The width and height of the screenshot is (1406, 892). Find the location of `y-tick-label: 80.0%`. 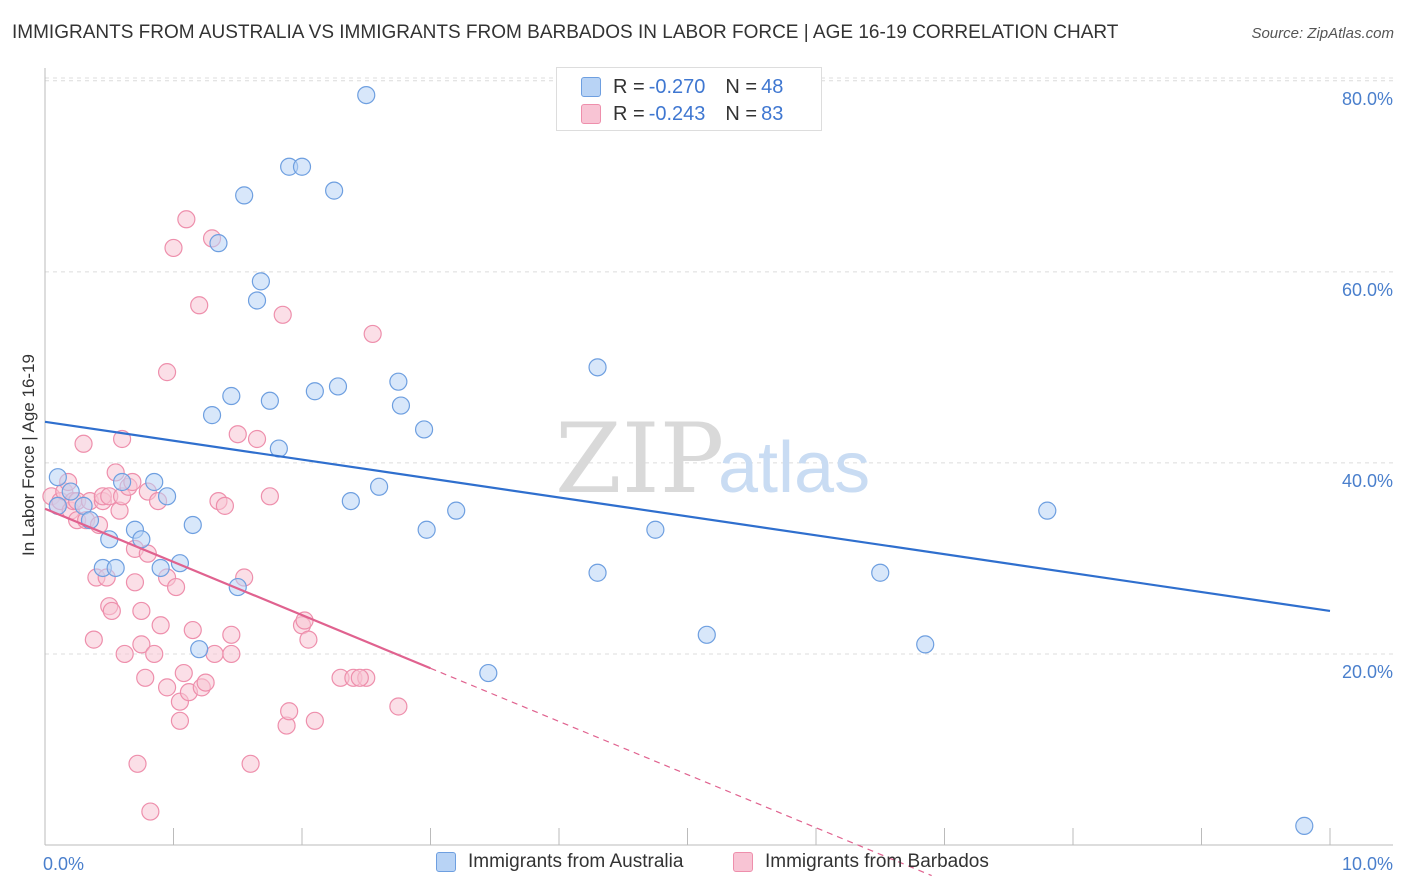

y-tick-label: 80.0% is located at coordinates (1367, 99).